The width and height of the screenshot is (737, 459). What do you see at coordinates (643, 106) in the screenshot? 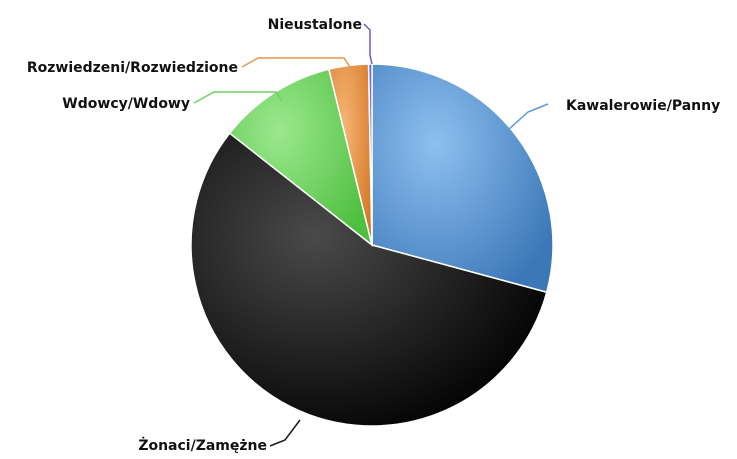
I see `slice-label-0: Kawalerowie/Panny` at bounding box center [643, 106].